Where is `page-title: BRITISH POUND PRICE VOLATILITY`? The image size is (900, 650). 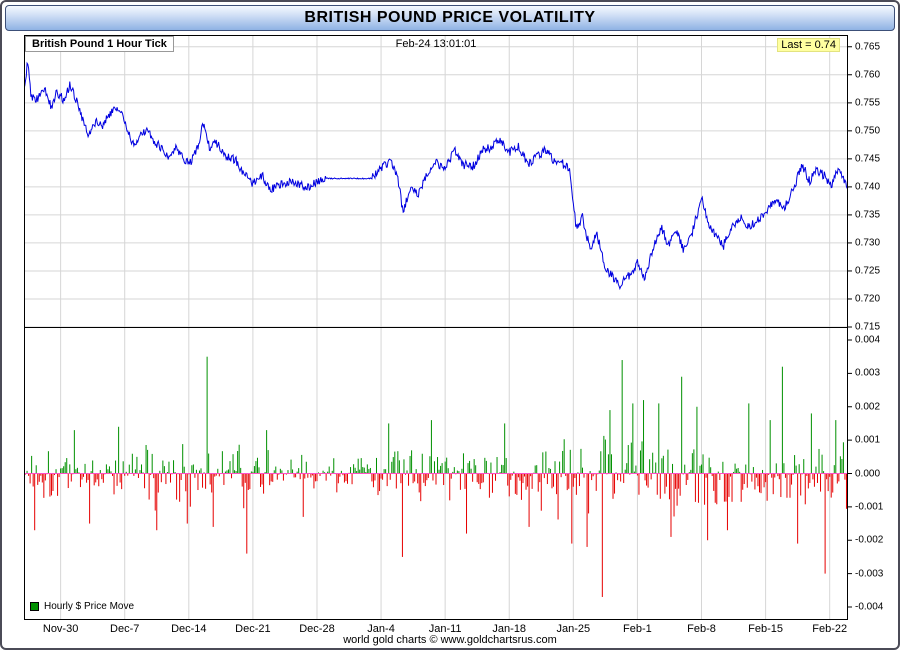 page-title: BRITISH POUND PRICE VOLATILITY is located at coordinates (450, 17).